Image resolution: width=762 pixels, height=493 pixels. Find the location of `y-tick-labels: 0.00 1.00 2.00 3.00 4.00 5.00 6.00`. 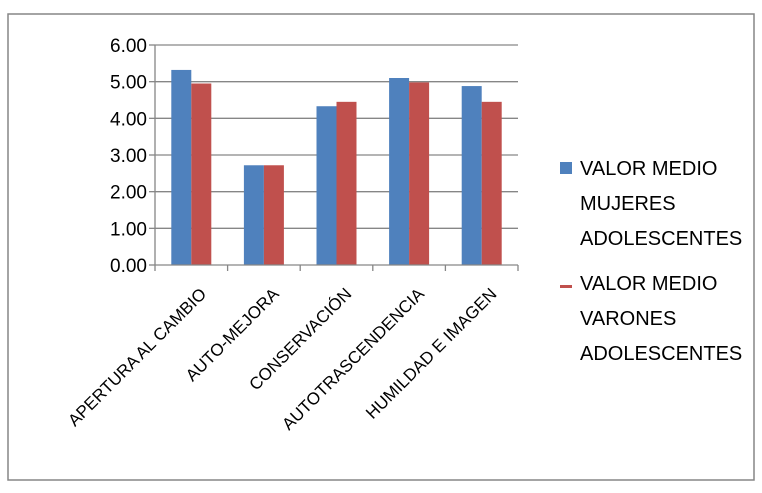

y-tick-labels: 0.00 1.00 2.00 3.00 4.00 5.00 6.00 is located at coordinates (128, 156).